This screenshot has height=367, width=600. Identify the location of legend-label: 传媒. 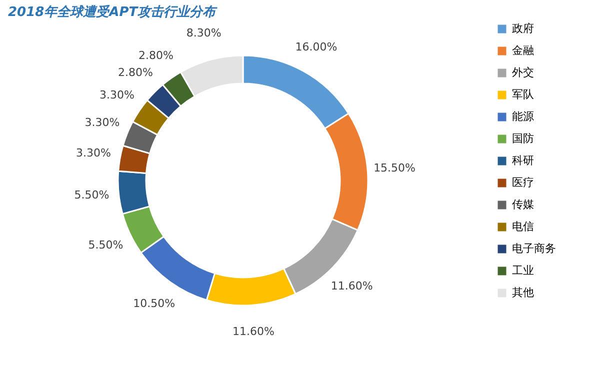
(523, 204).